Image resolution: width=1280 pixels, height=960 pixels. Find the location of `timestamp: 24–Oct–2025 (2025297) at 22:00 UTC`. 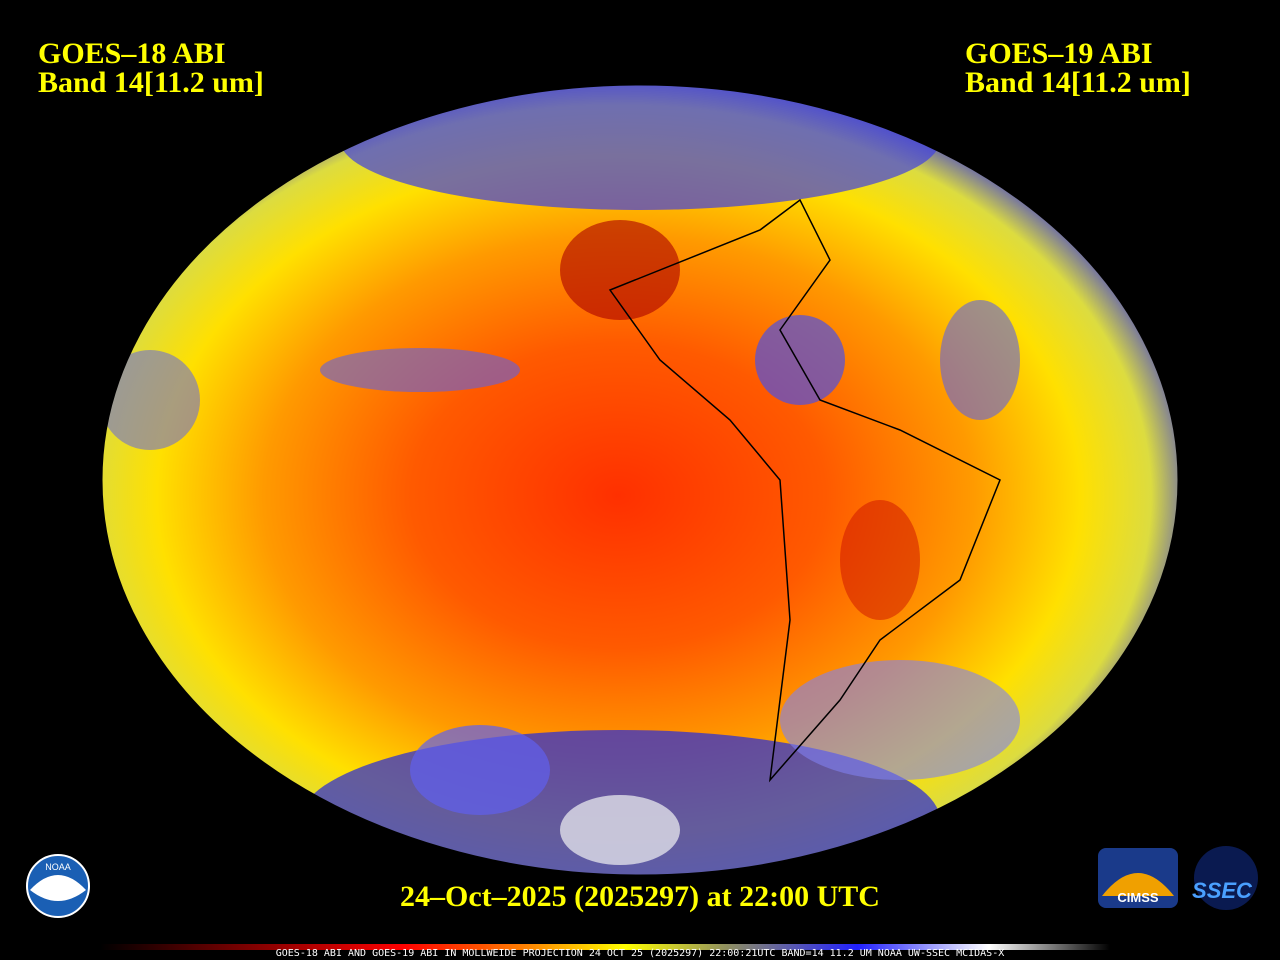

timestamp: 24–Oct–2025 (2025297) at 22:00 UTC is located at coordinates (640, 896).